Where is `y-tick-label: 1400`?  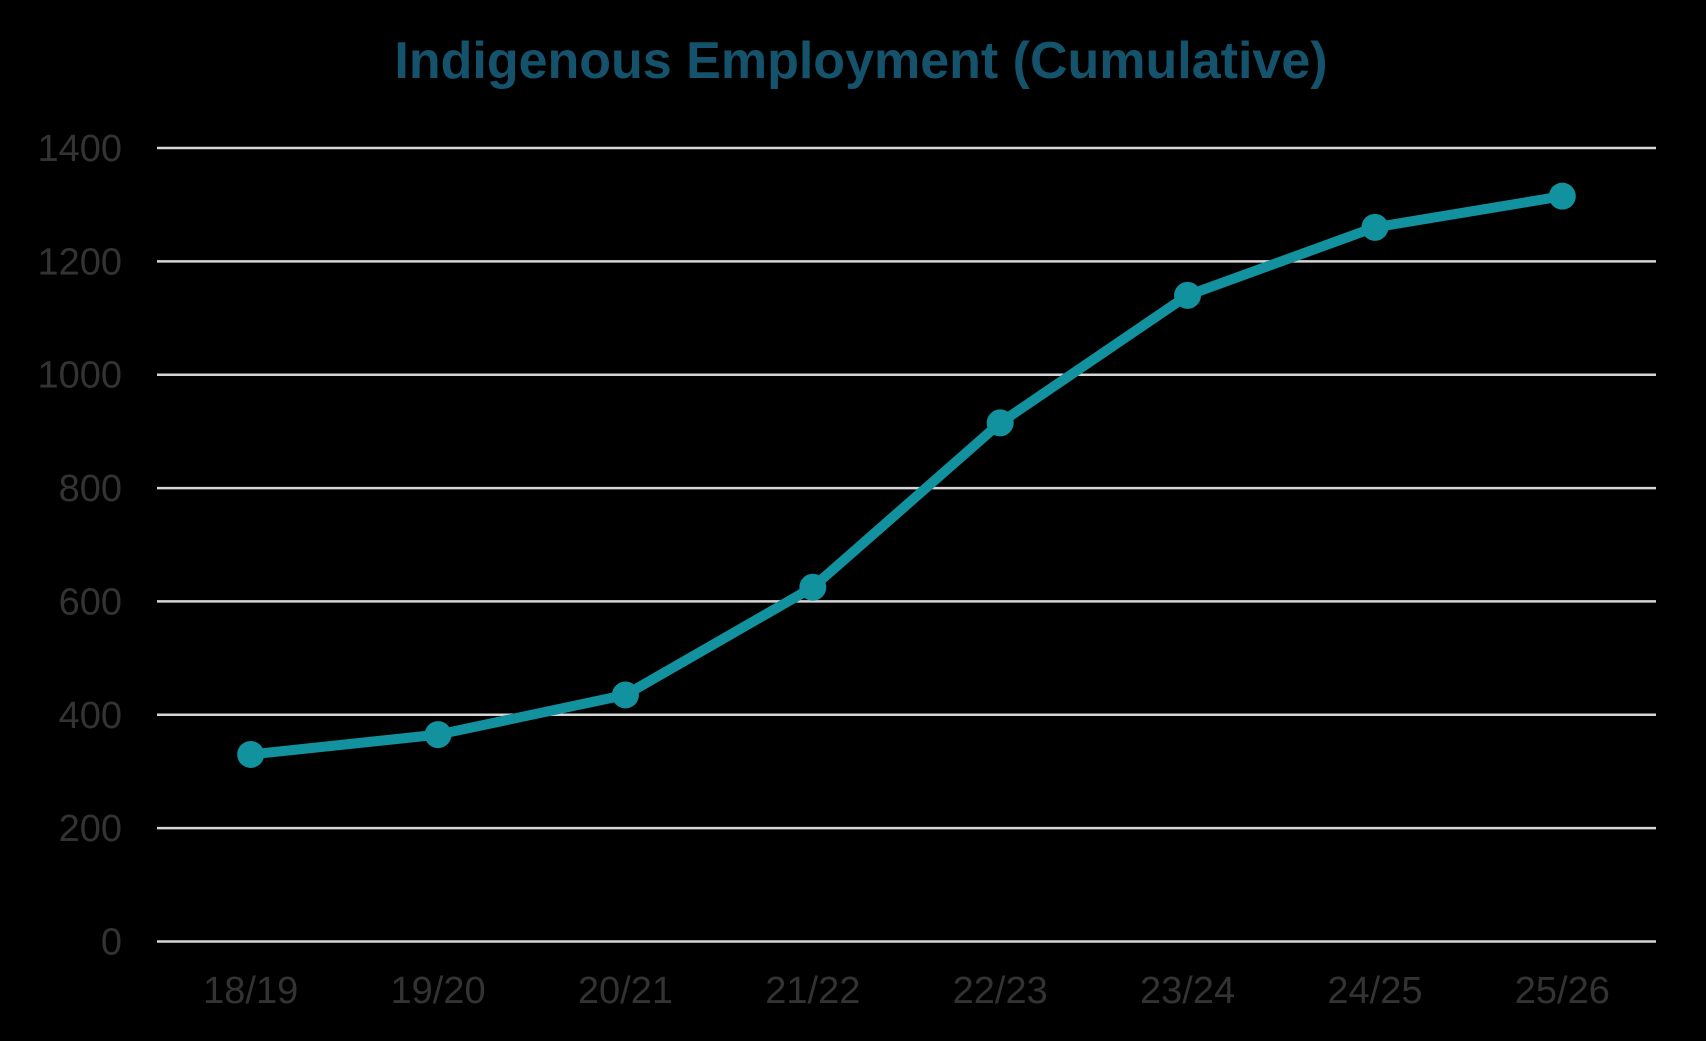
y-tick-label: 1400 is located at coordinates (79, 149).